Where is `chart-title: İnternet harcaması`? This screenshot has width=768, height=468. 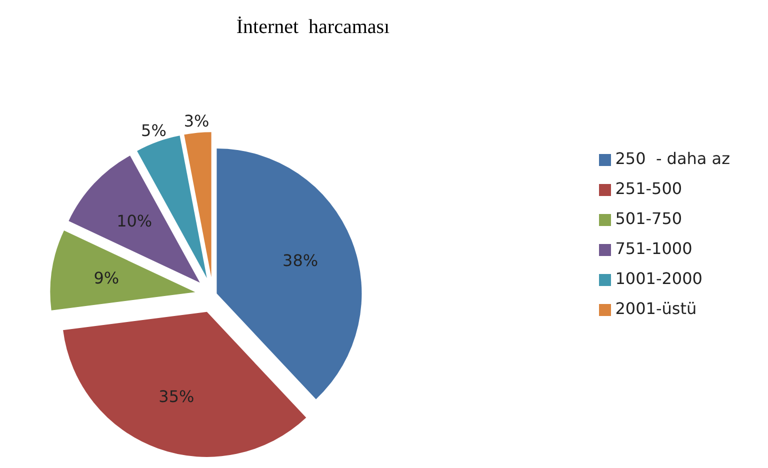
chart-title: İnternet harcaması is located at coordinates (313, 27).